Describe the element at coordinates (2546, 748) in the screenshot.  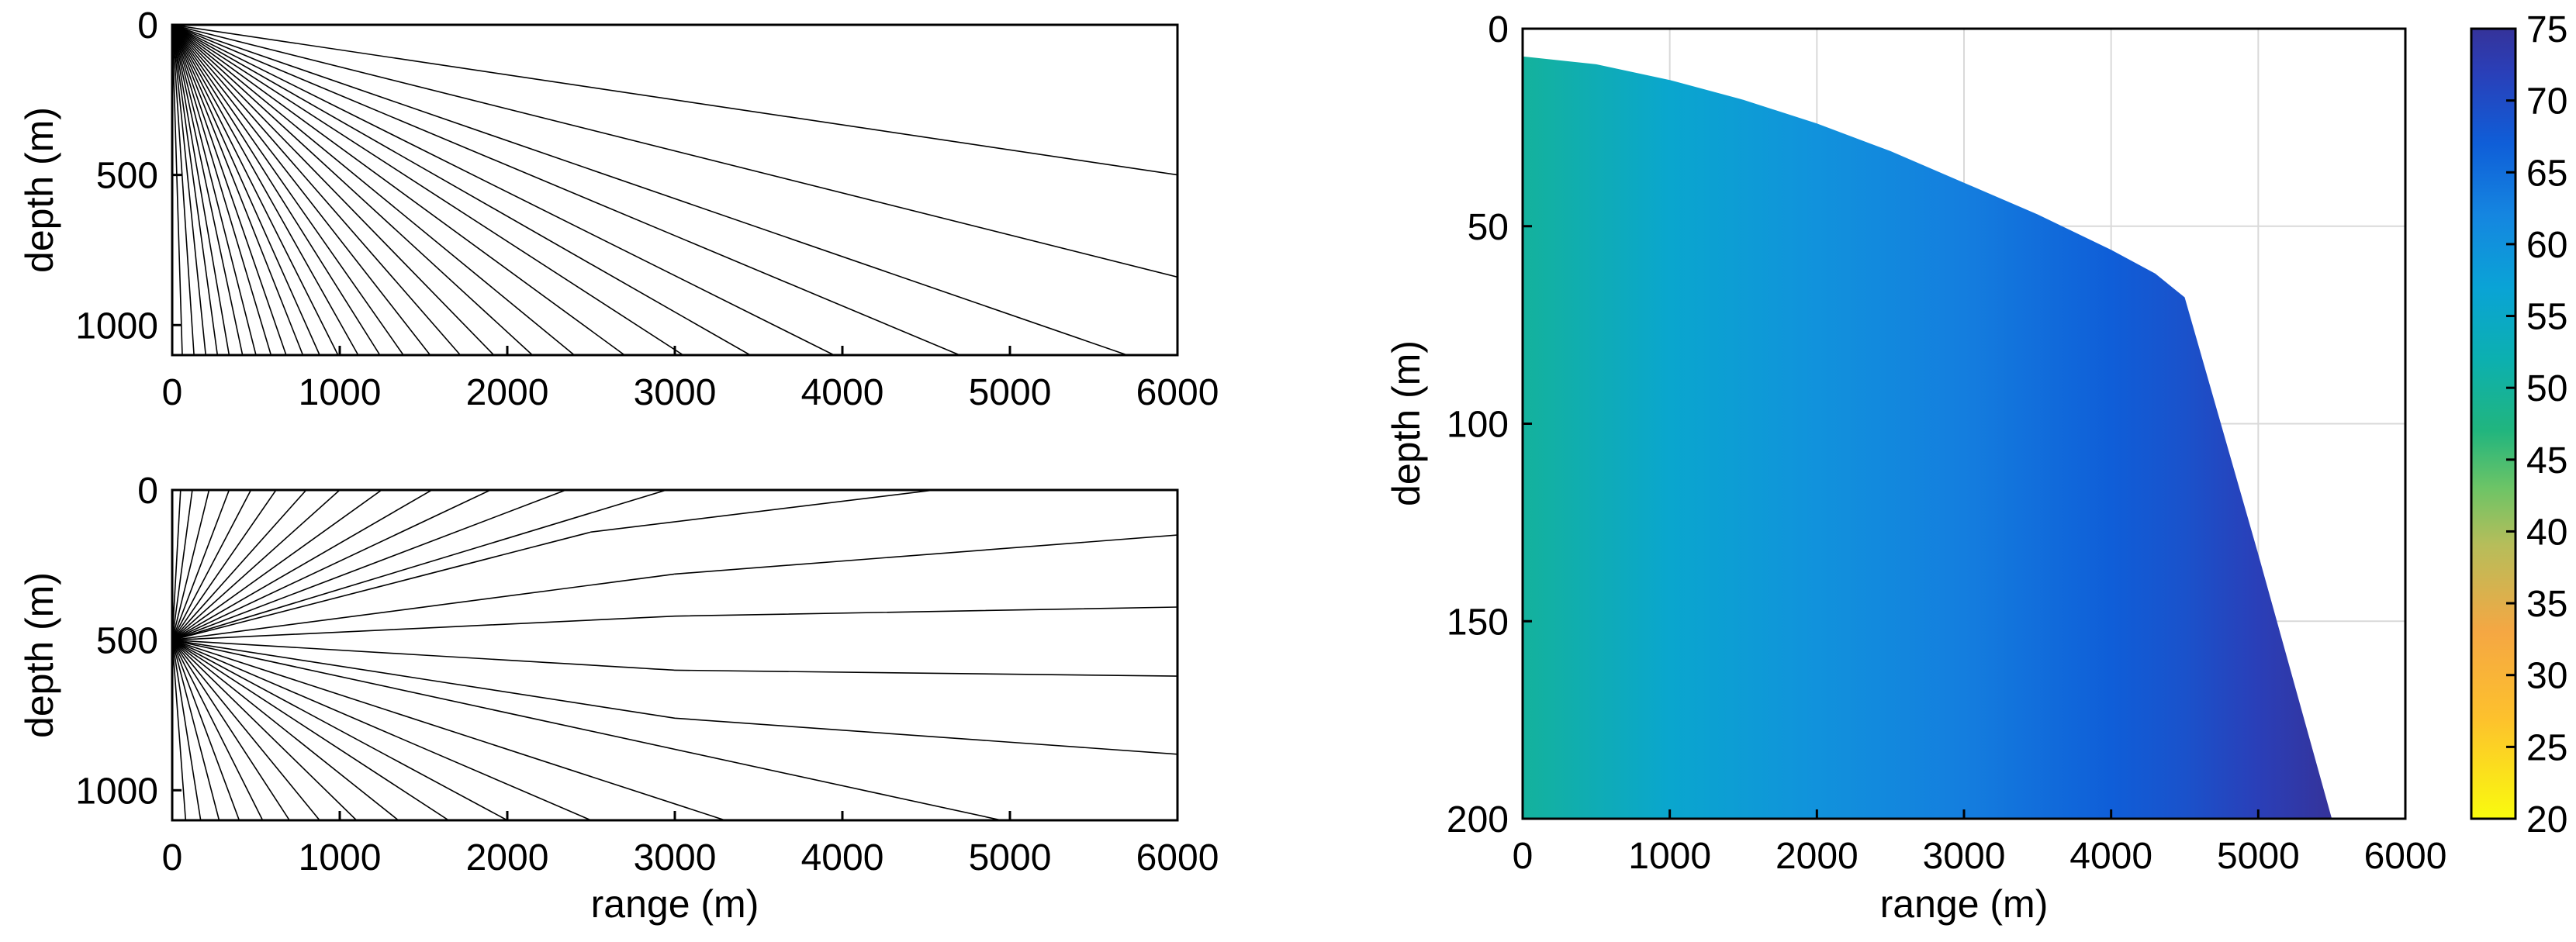
I see `colorbar-tick-label: 25` at that location.